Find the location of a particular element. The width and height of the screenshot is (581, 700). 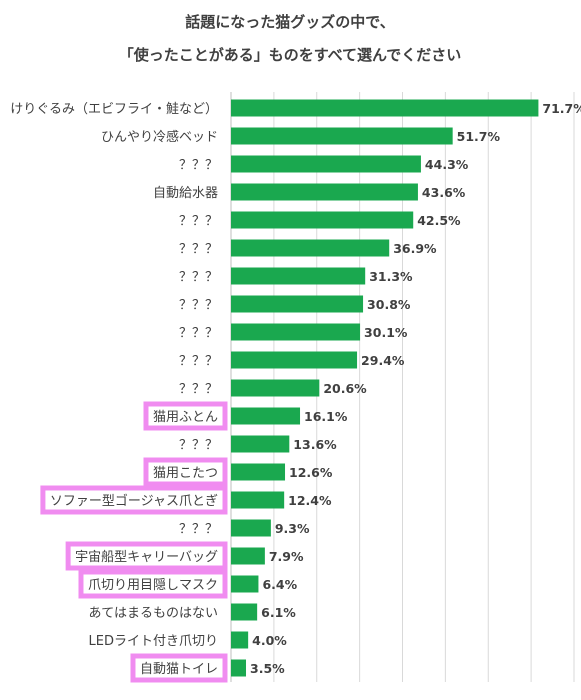

value-label: 6.4% is located at coordinates (279, 584).